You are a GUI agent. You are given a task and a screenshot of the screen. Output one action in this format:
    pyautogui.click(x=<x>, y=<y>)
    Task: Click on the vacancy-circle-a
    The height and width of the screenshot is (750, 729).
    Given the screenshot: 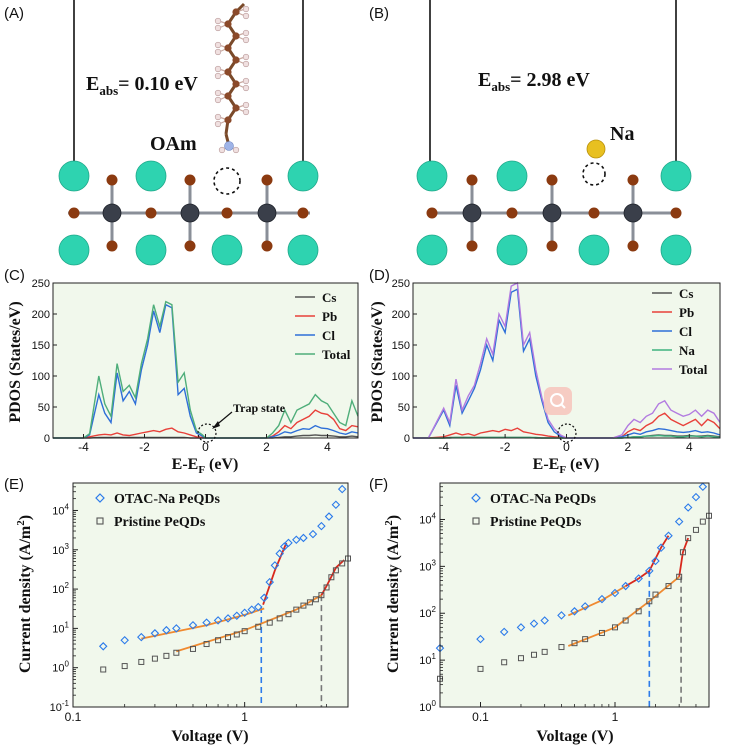 What is the action you would take?
    pyautogui.click(x=227, y=181)
    